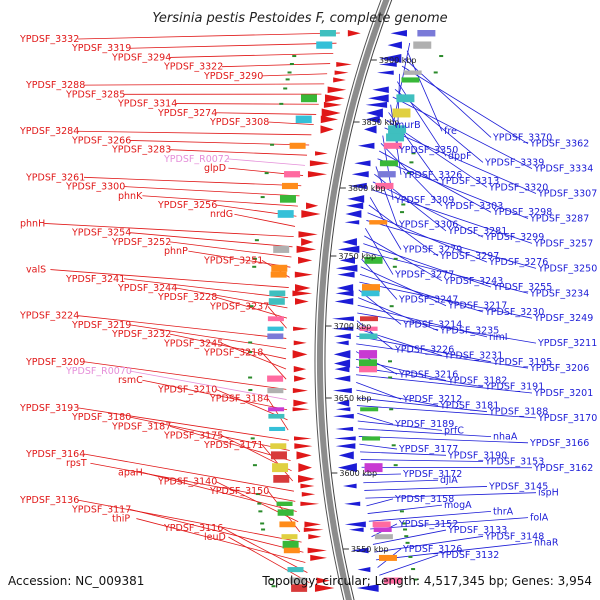 This screenshot has width=600, height=600. What do you see at coordinates (130, 196) in the screenshot?
I see `gene-label-forward: phnK` at bounding box center [130, 196].